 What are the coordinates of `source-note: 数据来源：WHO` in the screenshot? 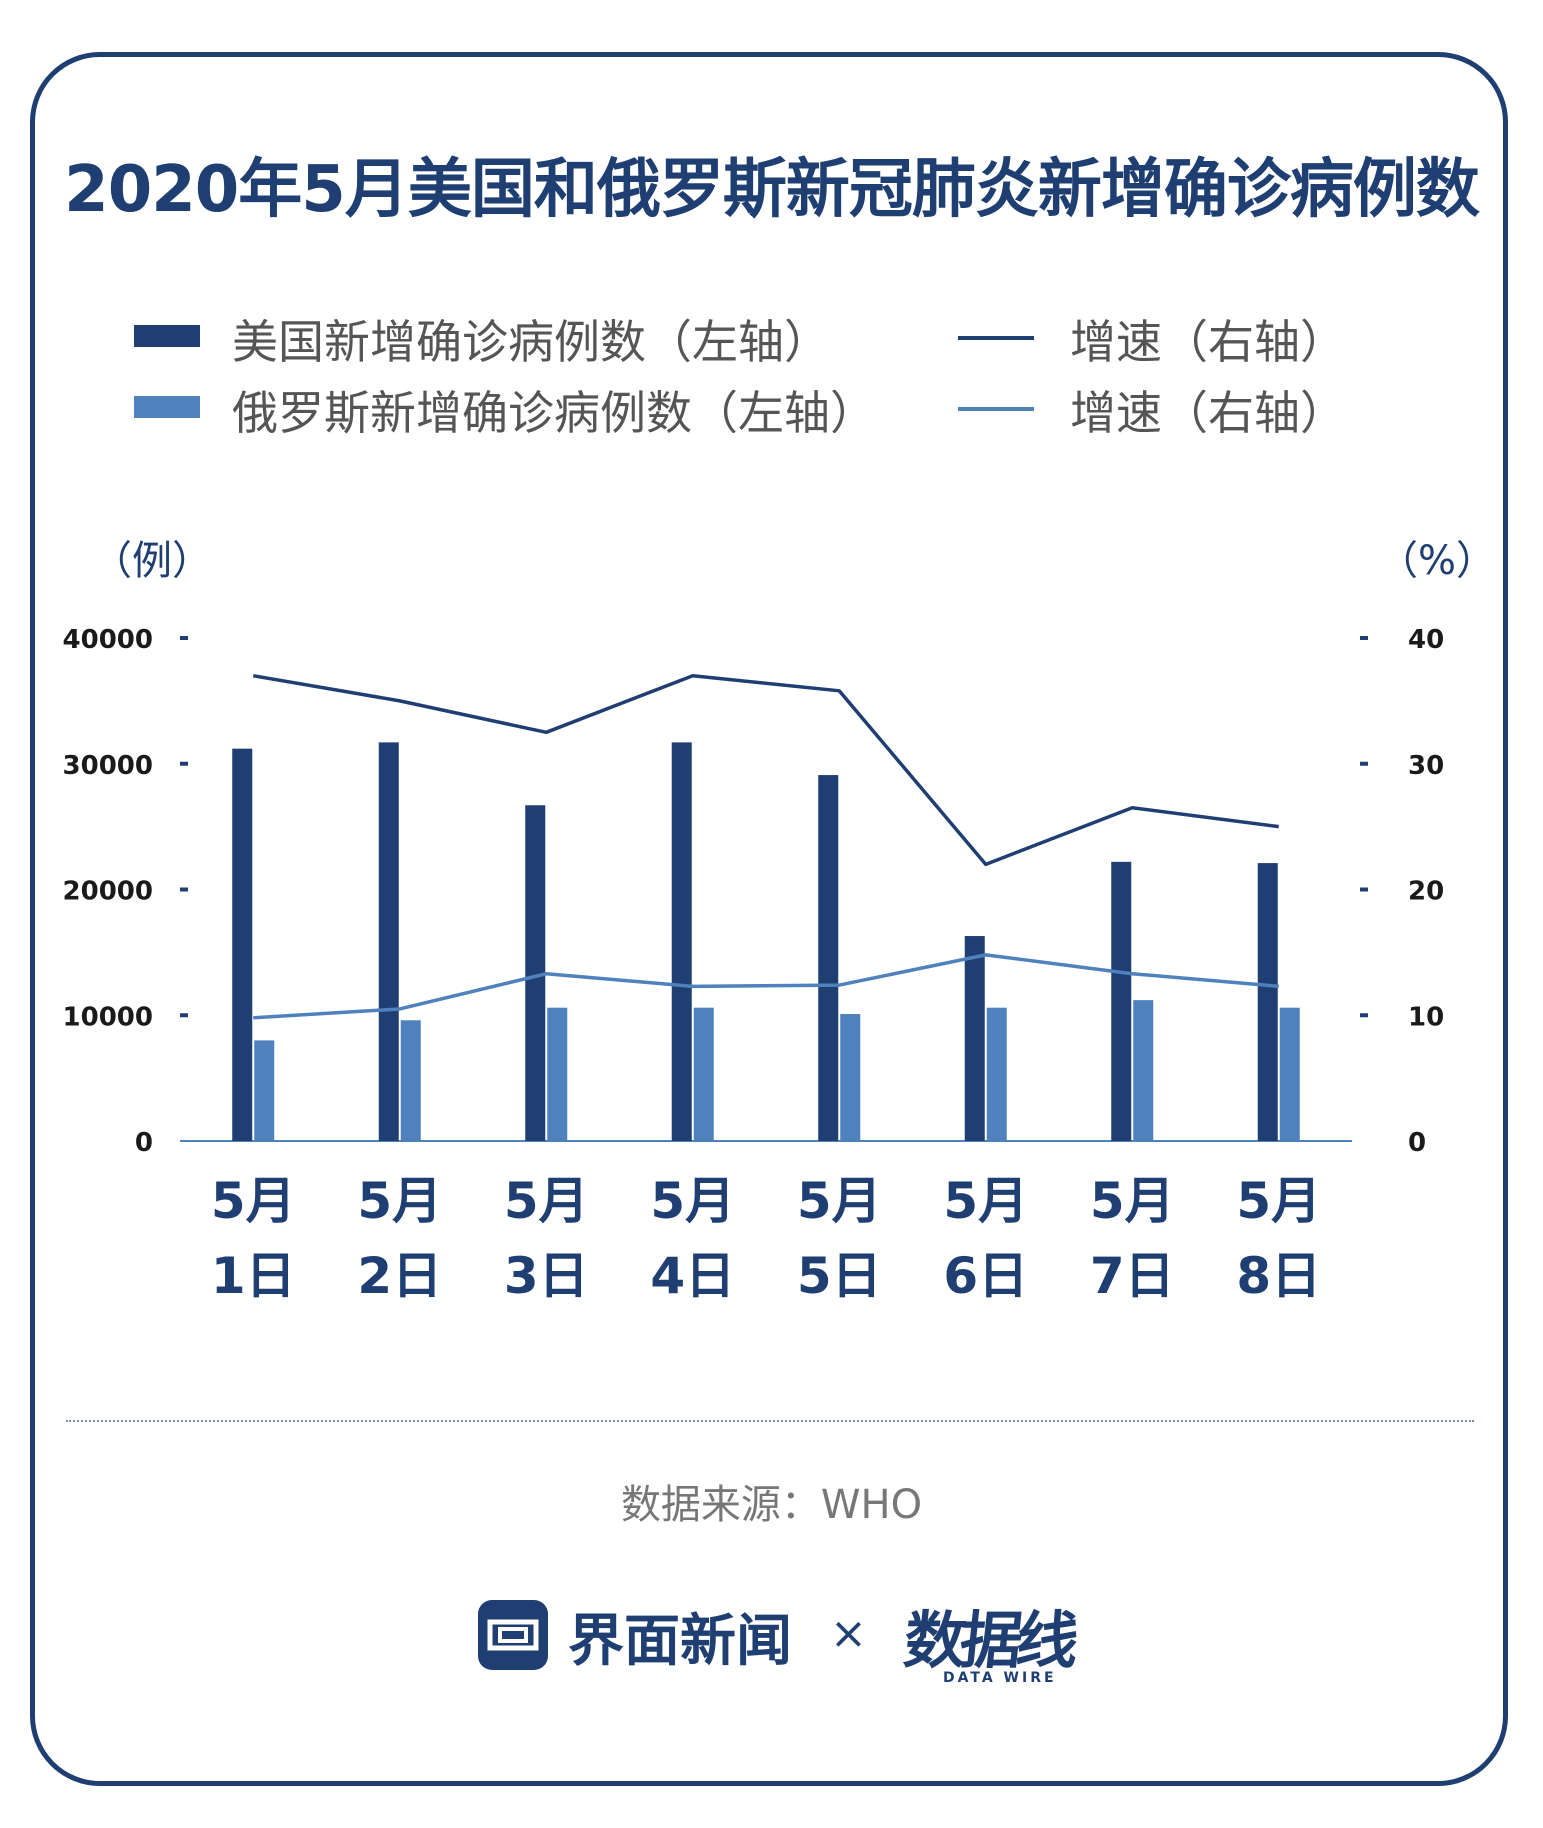 It's located at (771, 1505).